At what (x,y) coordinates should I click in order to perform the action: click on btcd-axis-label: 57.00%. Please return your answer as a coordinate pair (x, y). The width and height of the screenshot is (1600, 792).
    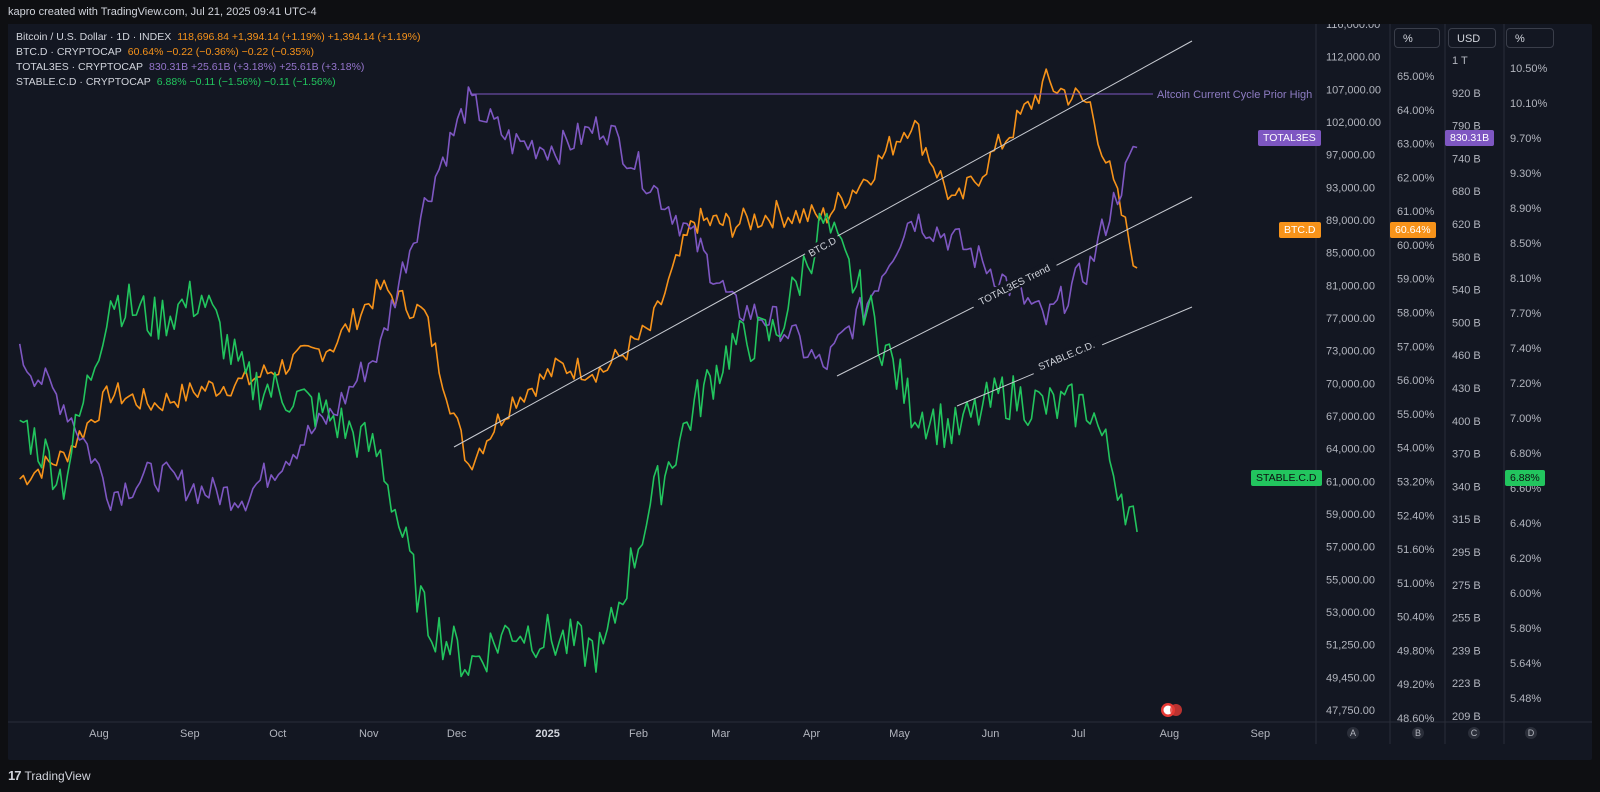
    Looking at the image, I should click on (1416, 347).